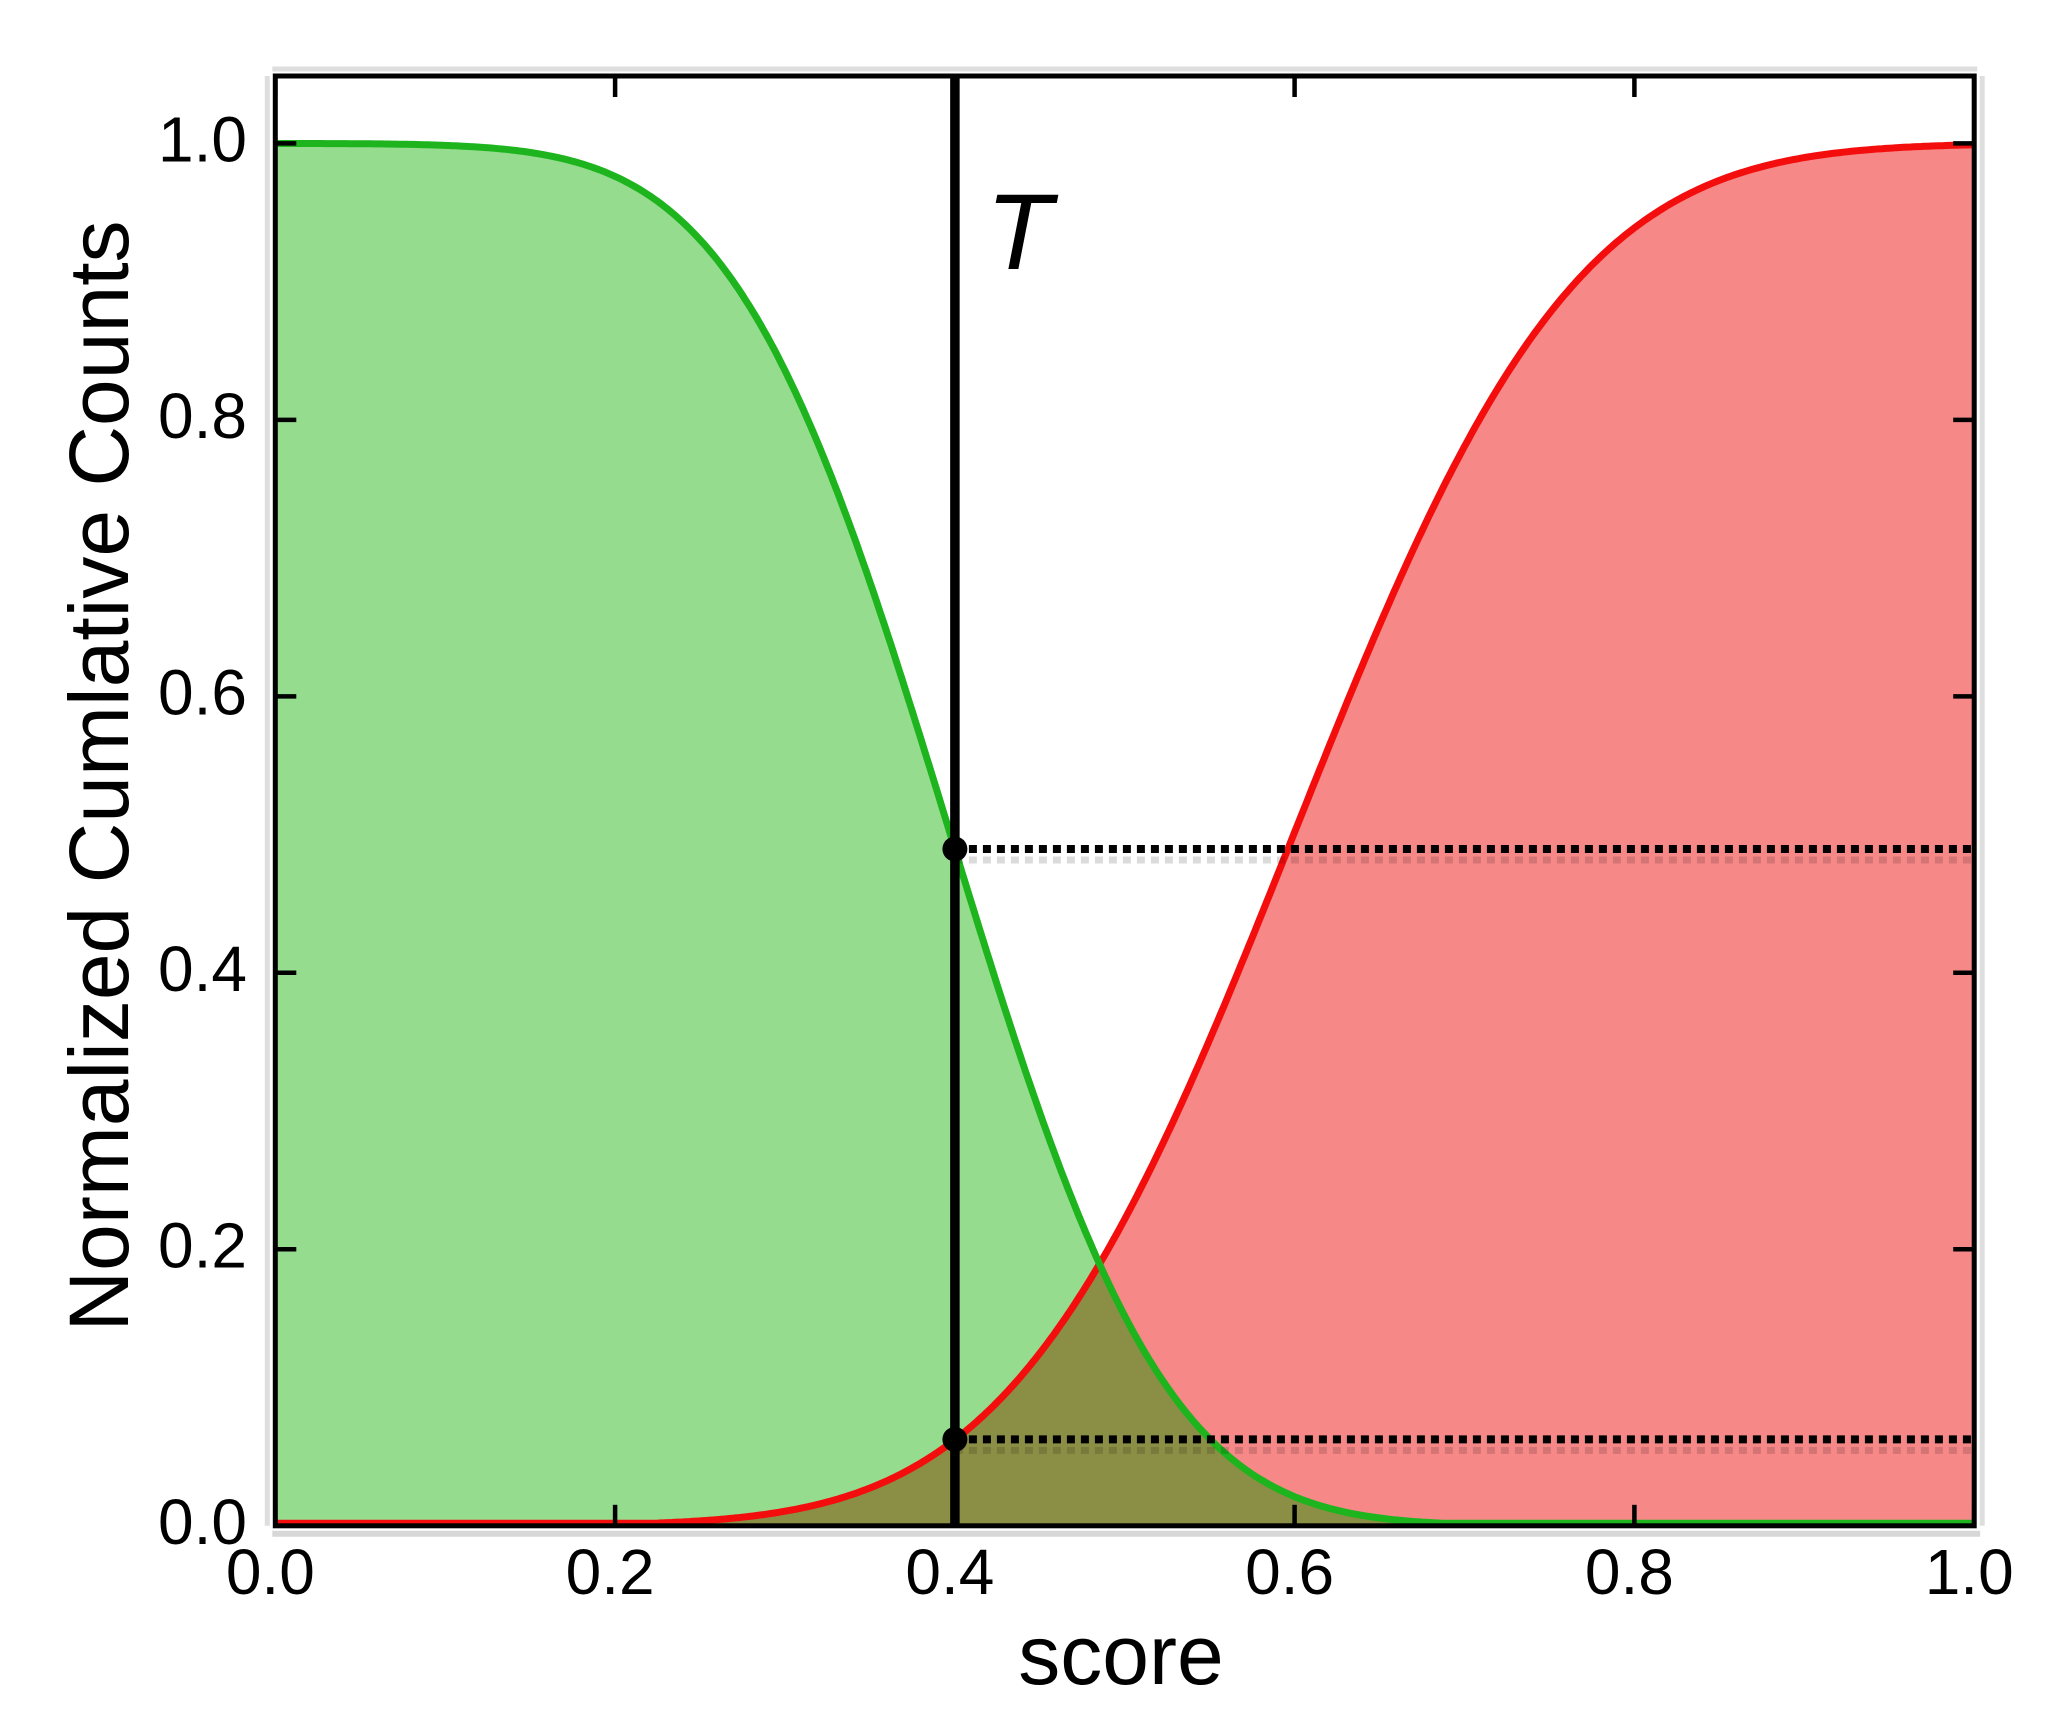  I want to click on svg-text: T, so click(1022, 231).